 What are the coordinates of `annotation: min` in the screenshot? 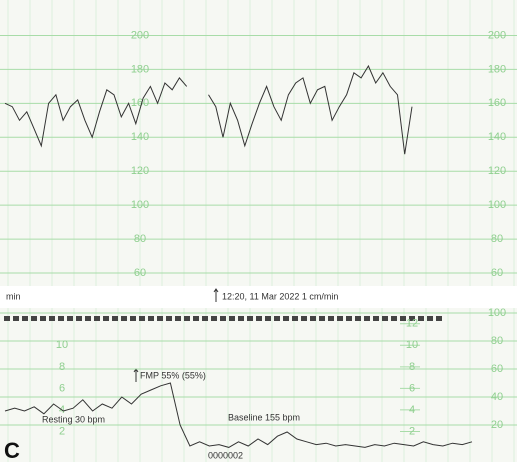 It's located at (13, 296).